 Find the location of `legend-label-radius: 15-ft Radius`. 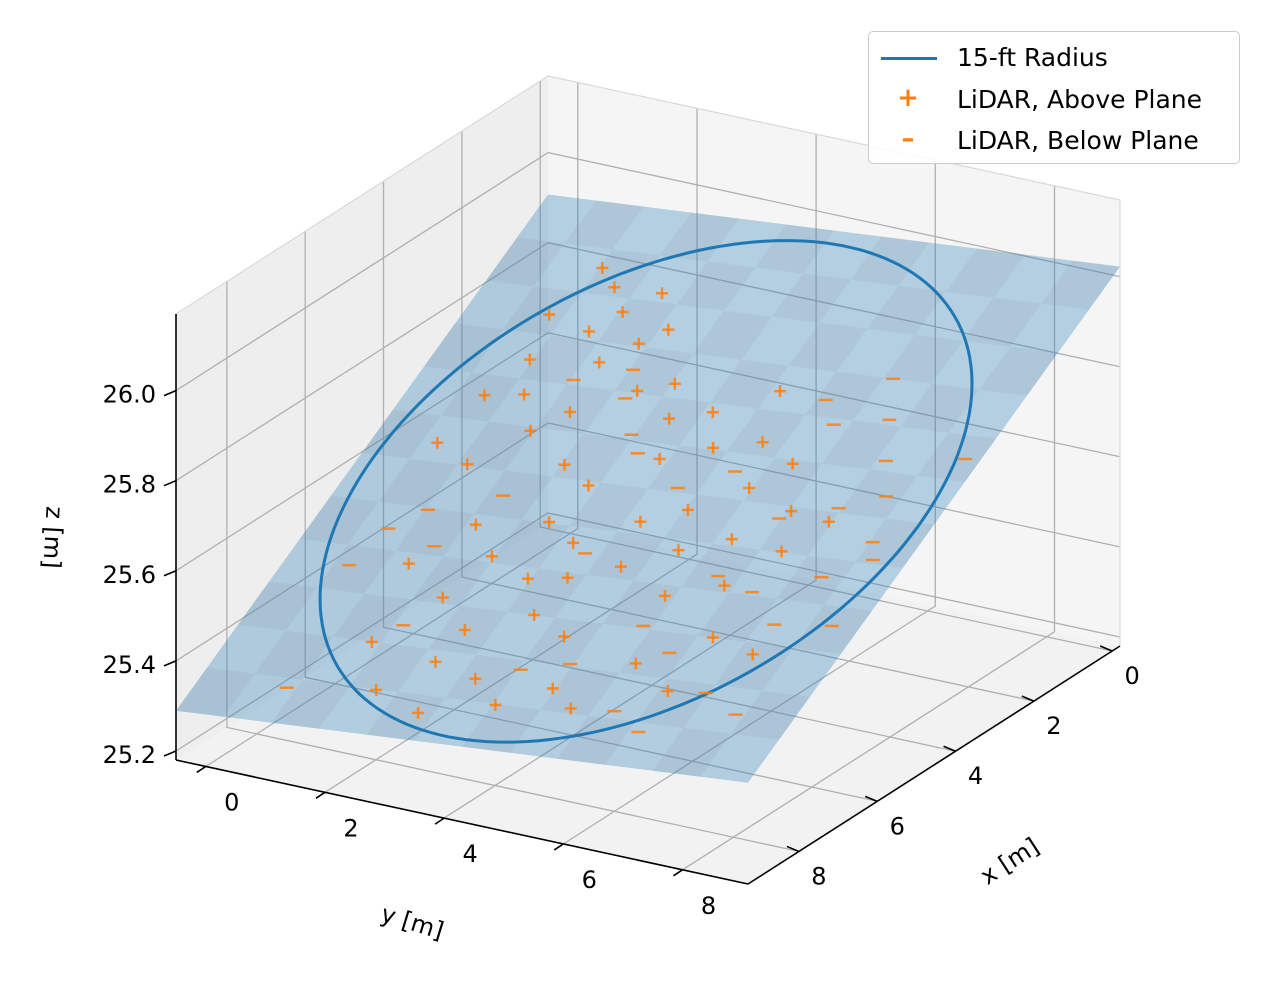

legend-label-radius: 15-ft Radius is located at coordinates (1032, 57).